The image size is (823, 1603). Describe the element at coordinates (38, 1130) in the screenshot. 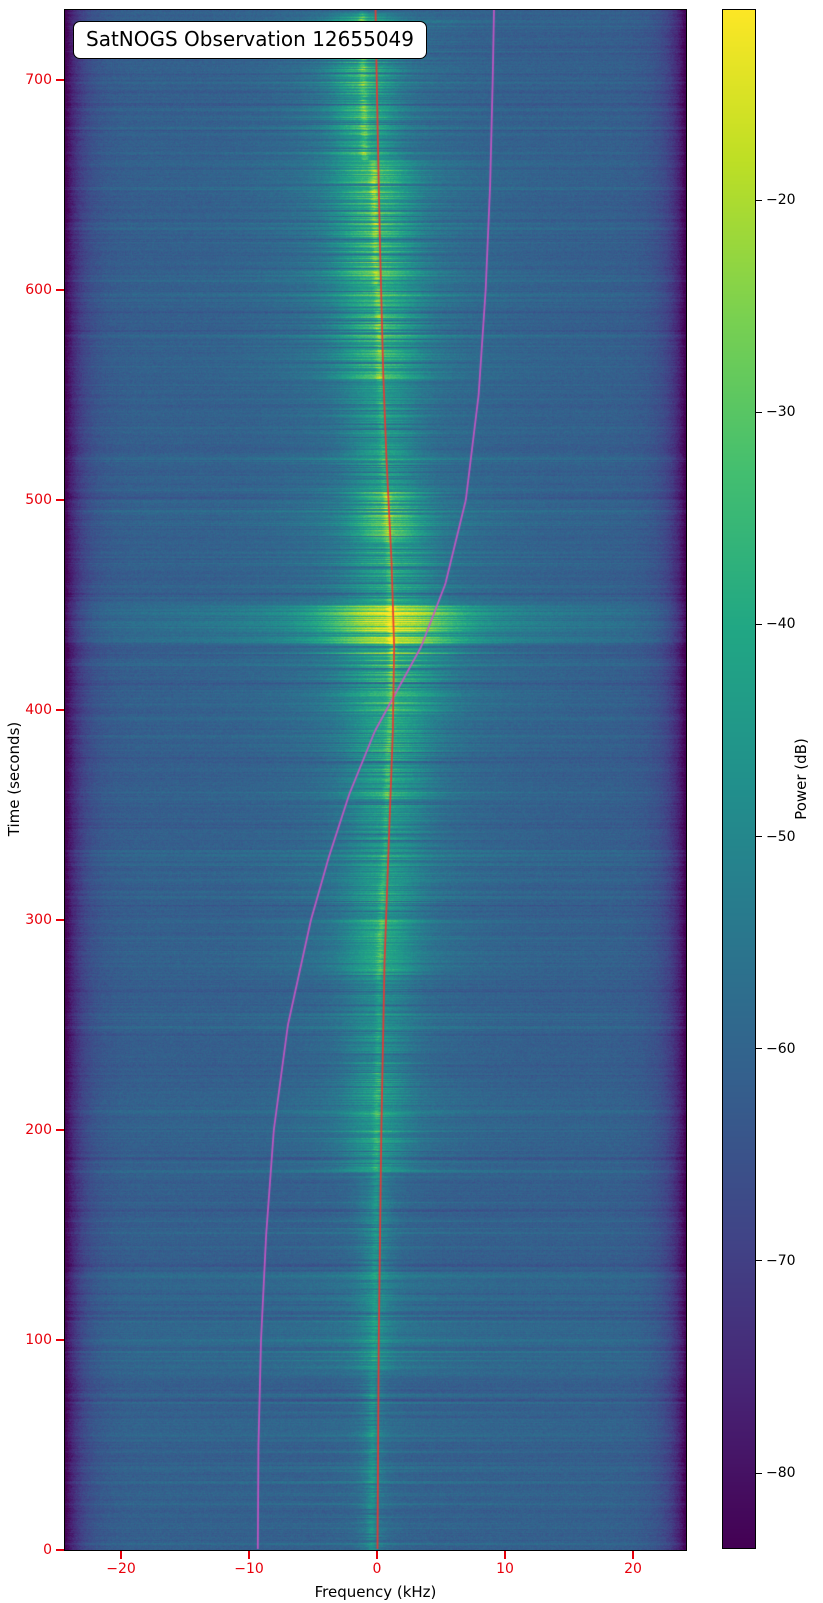

I see `y-tick-label: 200` at that location.